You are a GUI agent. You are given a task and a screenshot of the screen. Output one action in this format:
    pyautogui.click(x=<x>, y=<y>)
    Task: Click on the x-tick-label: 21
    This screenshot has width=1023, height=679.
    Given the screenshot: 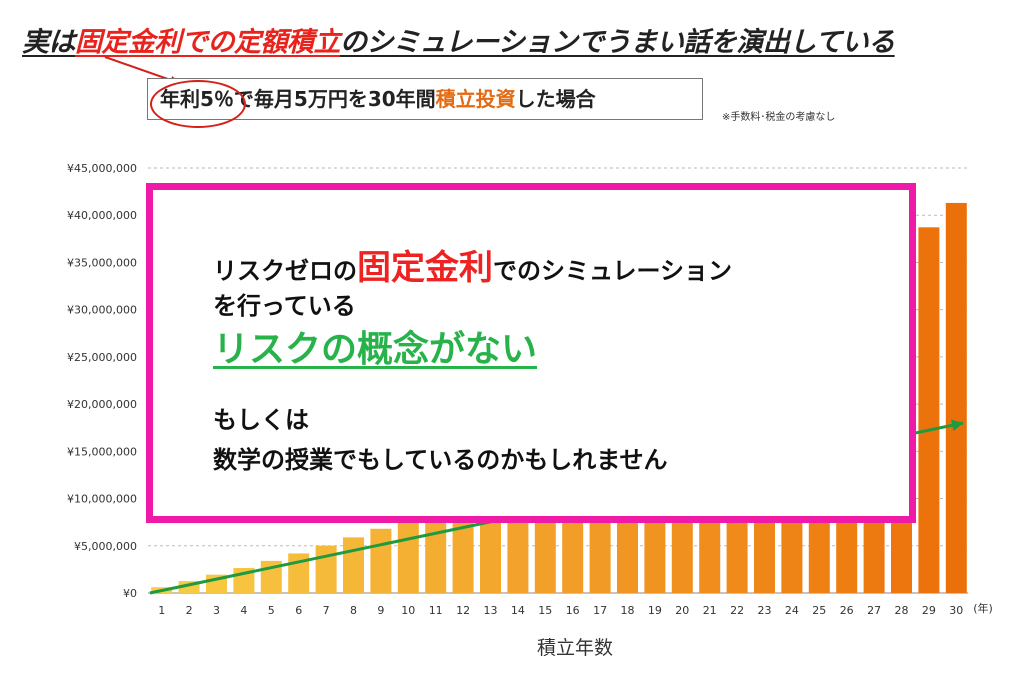 What is the action you would take?
    pyautogui.click(x=710, y=610)
    